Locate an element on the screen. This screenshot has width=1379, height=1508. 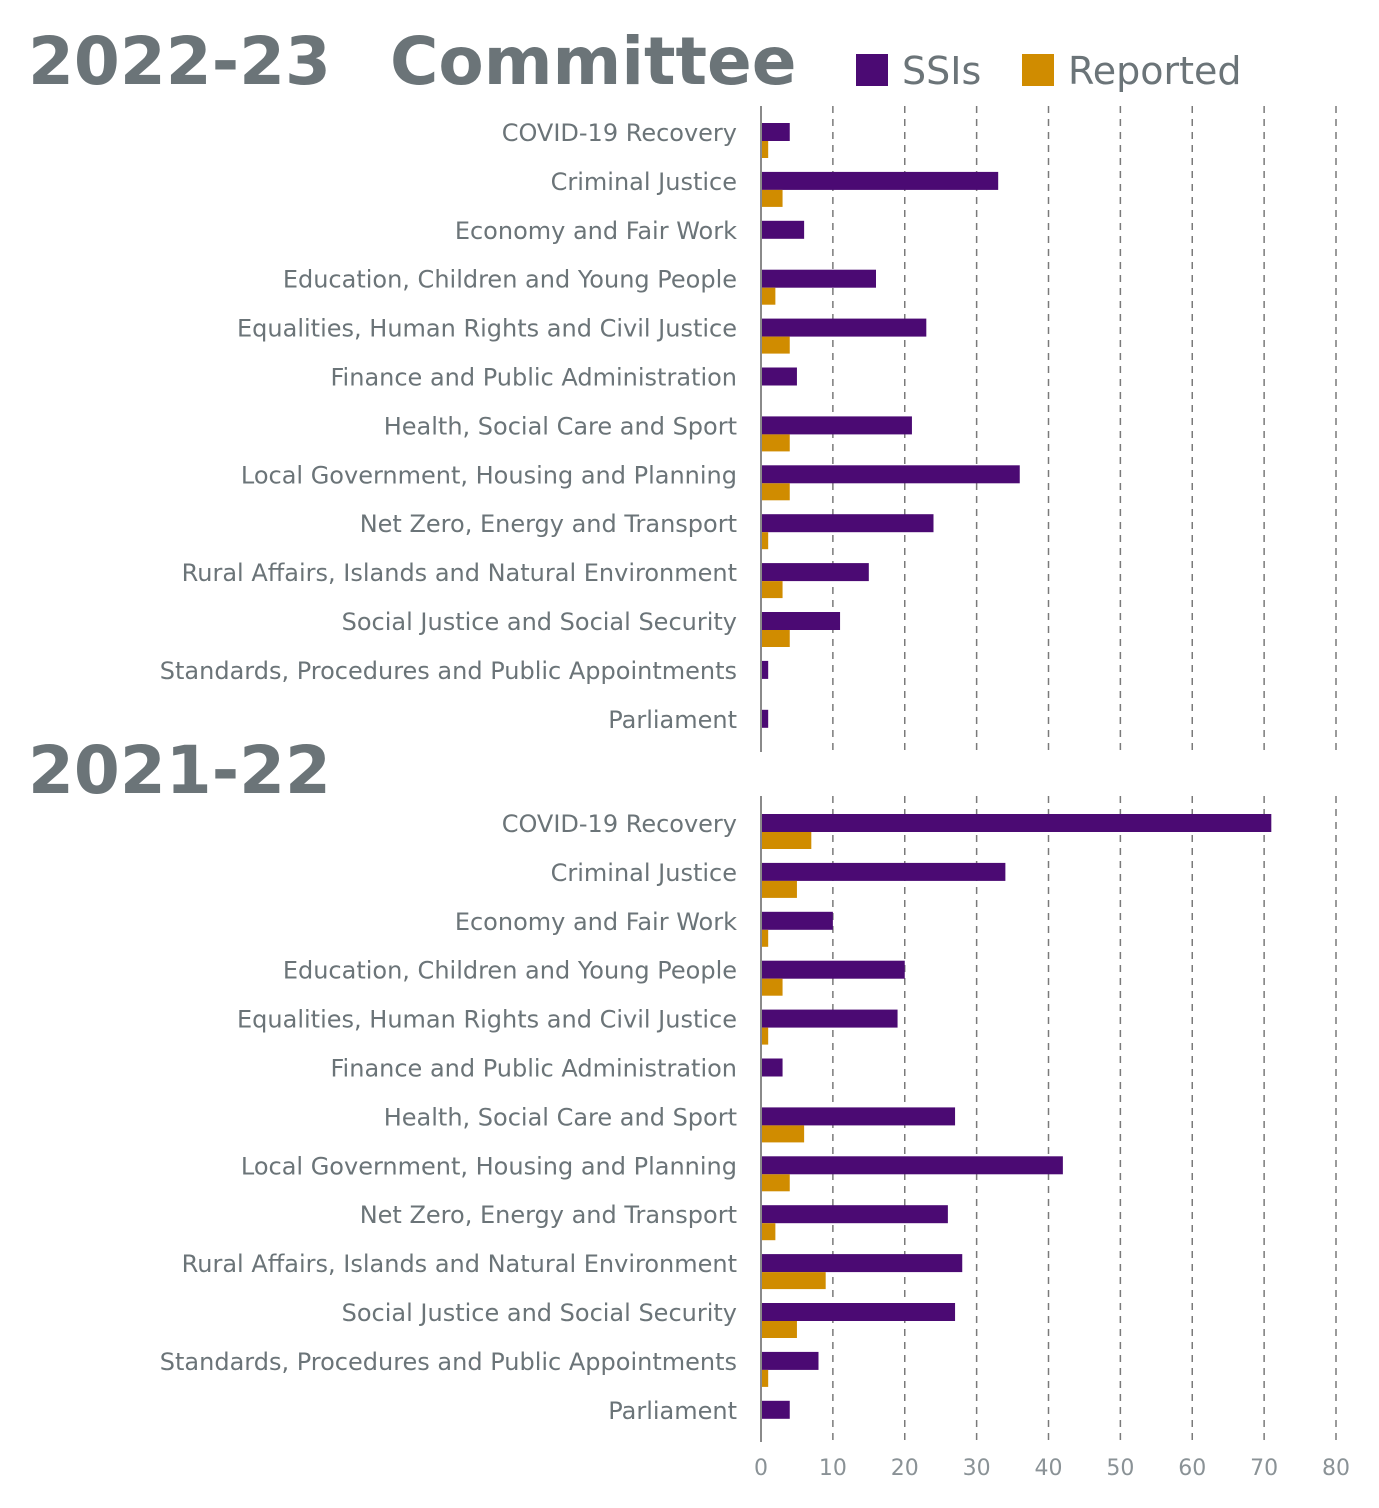
x-axis: 0 10 20 30 40 50 60 70 80 is located at coordinates (1052, 1468).